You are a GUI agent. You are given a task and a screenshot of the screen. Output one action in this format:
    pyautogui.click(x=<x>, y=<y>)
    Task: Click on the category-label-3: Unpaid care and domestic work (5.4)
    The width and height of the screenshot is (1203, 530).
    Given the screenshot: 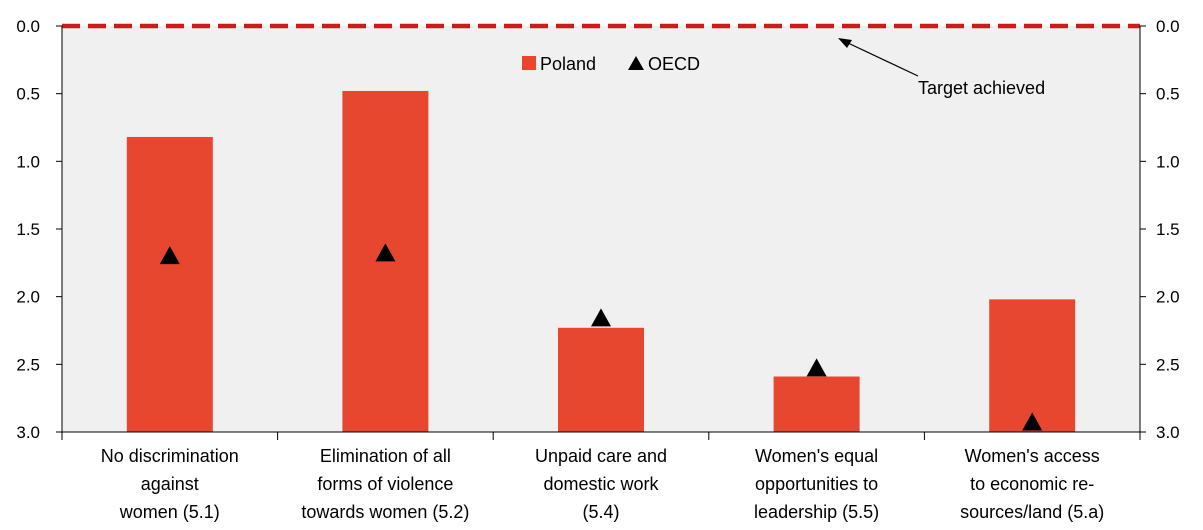 What is the action you would take?
    pyautogui.click(x=601, y=484)
    